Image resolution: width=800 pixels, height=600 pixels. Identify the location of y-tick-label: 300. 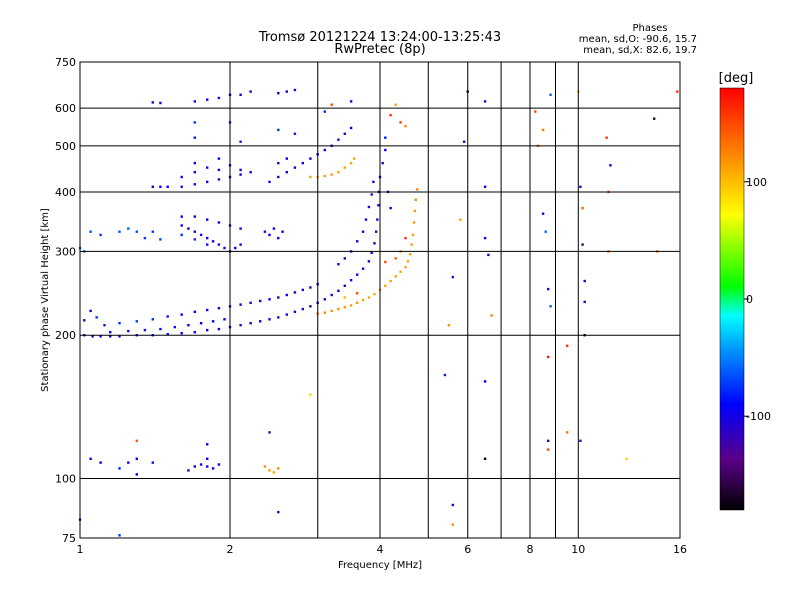
(65, 251).